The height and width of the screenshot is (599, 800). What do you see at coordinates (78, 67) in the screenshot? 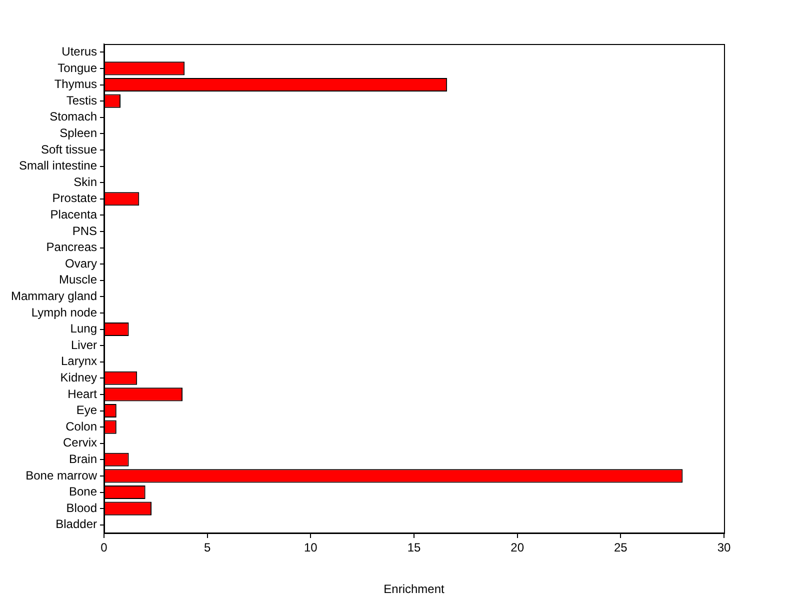
I see `y-tick-label: Tongue` at bounding box center [78, 67].